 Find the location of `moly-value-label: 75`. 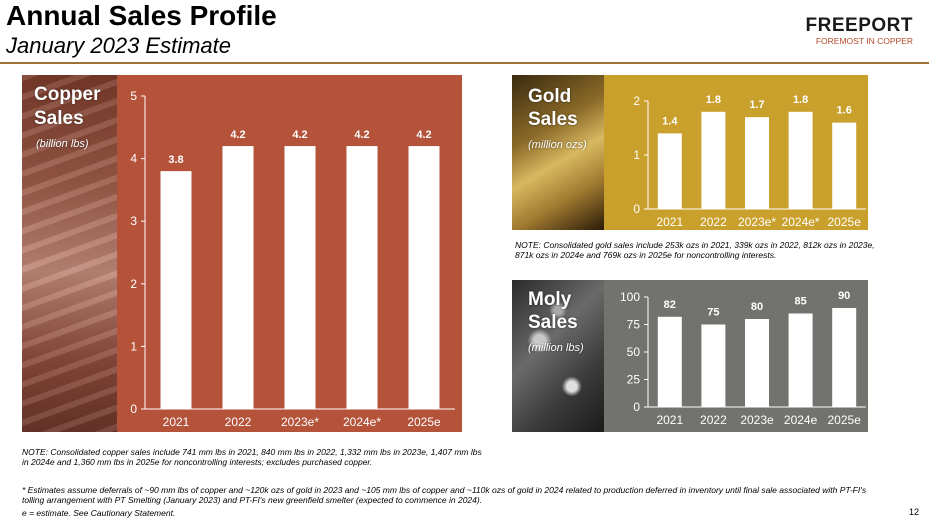

moly-value-label: 75 is located at coordinates (713, 313).